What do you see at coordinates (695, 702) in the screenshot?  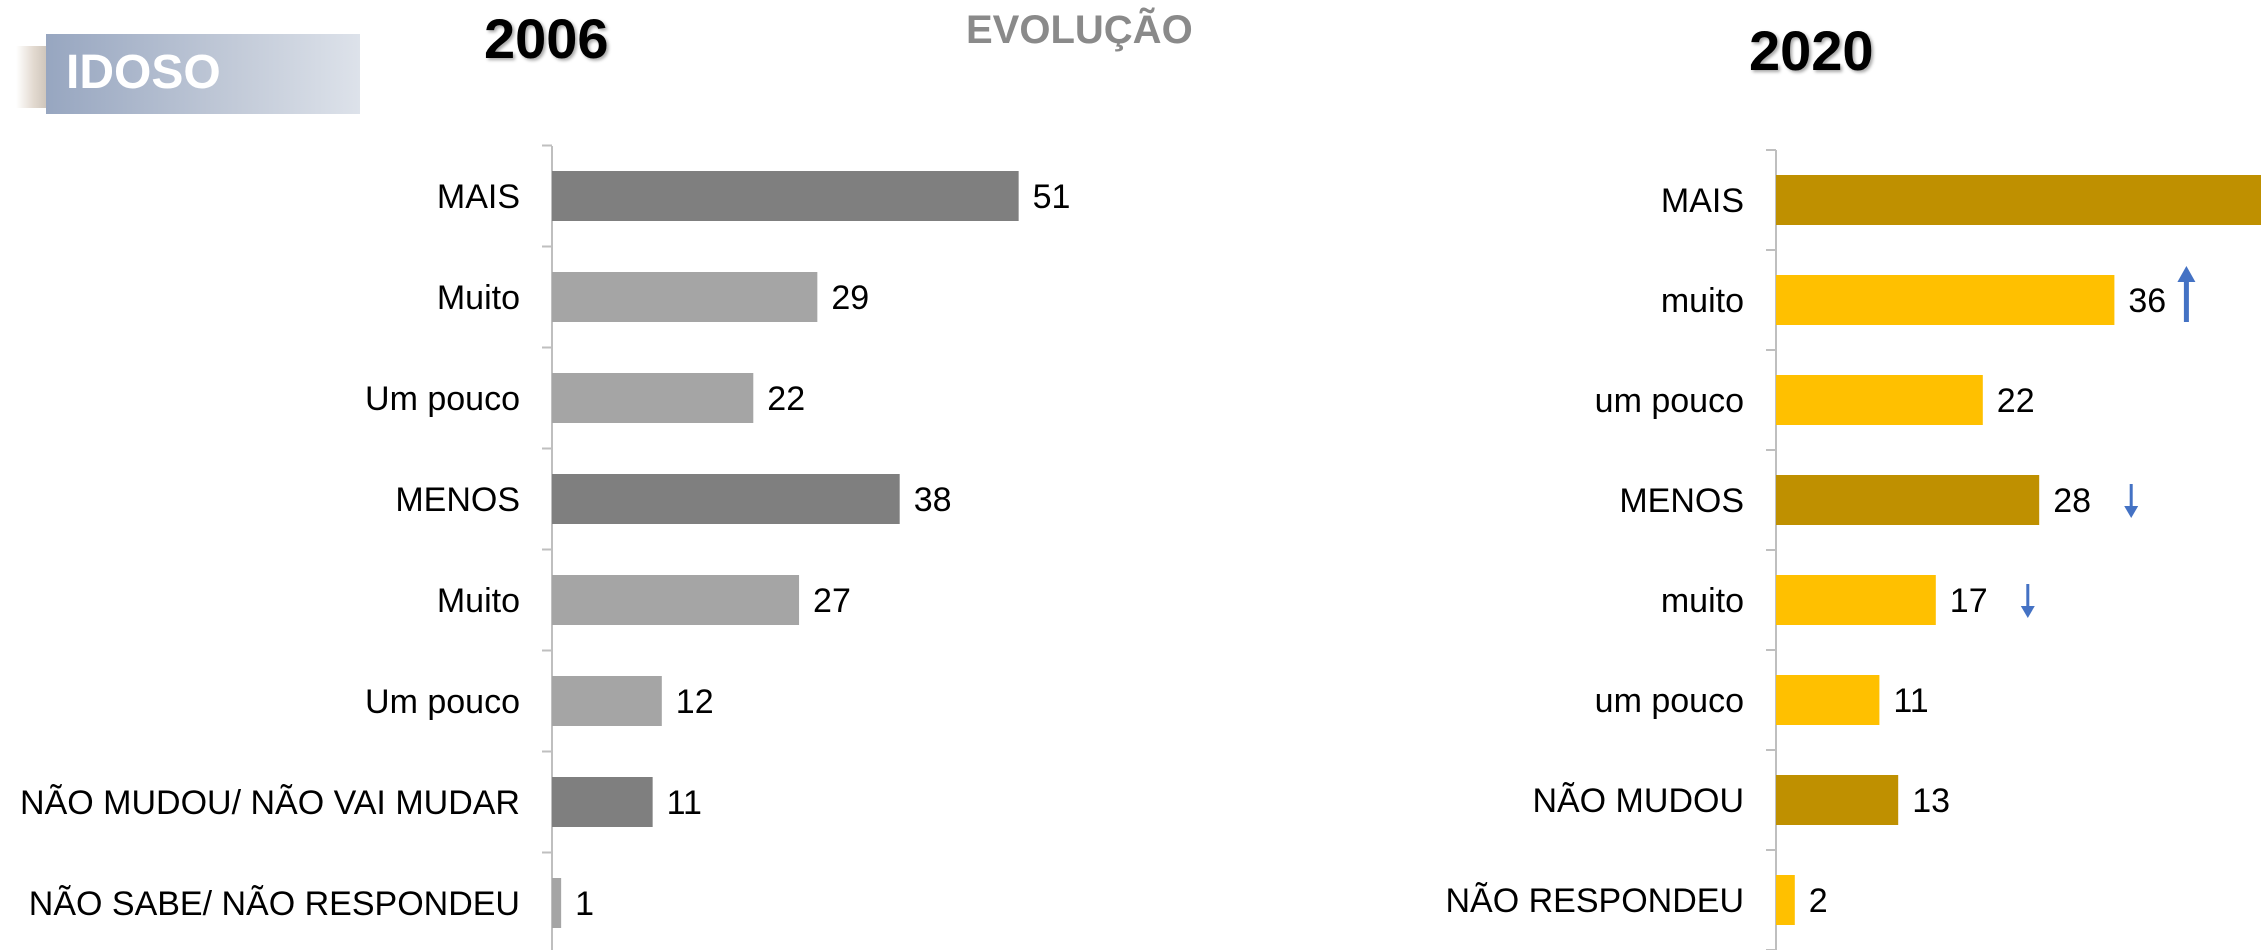 I see `chart-0-data-label: 12` at bounding box center [695, 702].